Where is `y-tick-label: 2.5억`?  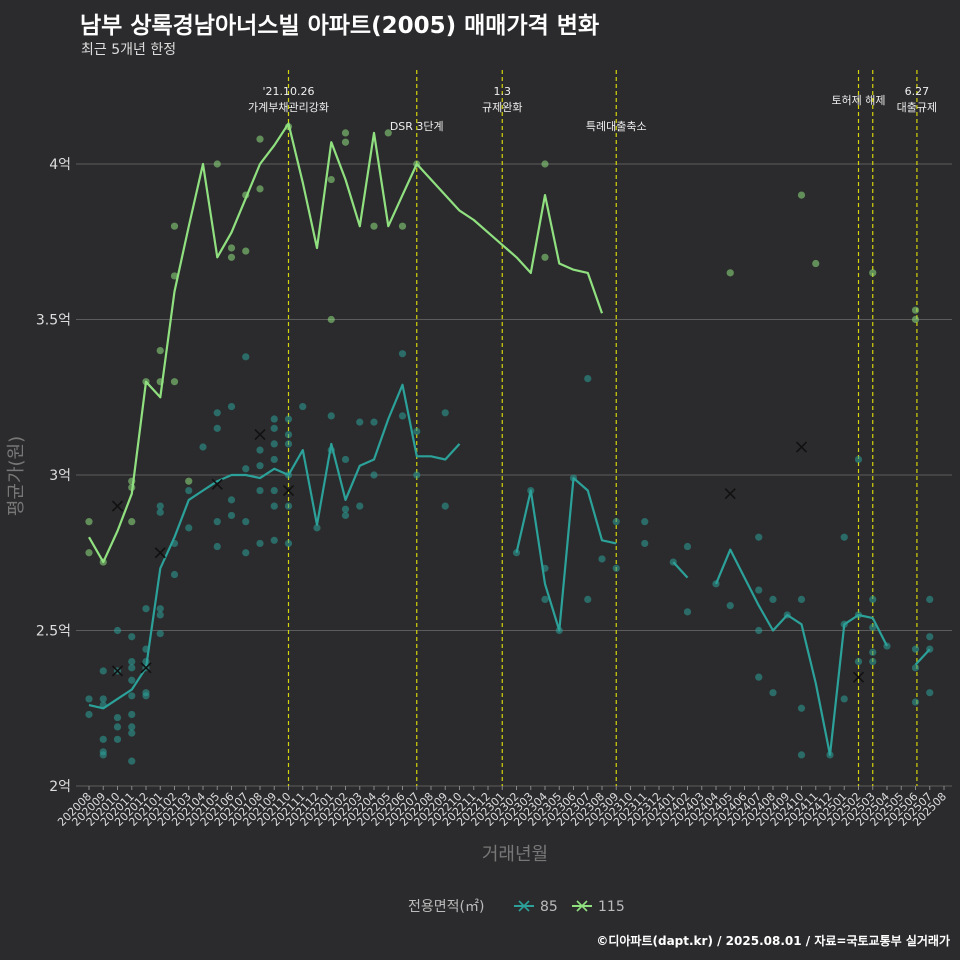 y-tick-label: 2.5억 is located at coordinates (53, 632).